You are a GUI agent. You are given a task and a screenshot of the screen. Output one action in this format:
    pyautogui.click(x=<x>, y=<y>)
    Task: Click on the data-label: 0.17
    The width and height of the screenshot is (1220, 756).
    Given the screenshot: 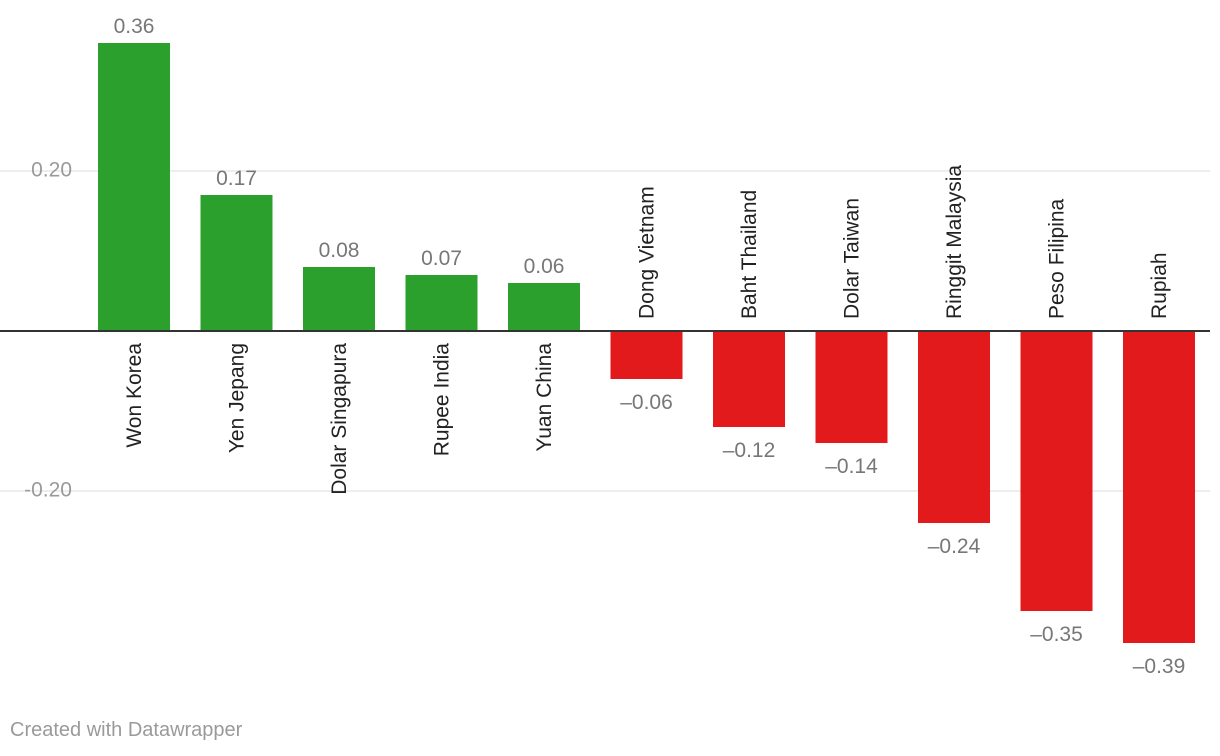 What is the action you would take?
    pyautogui.click(x=236, y=178)
    